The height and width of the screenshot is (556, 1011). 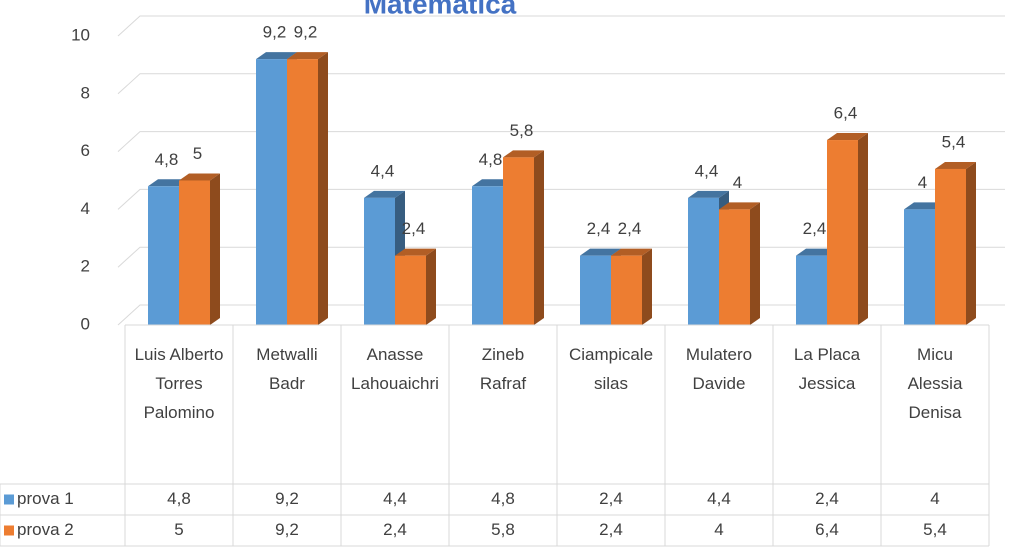 What do you see at coordinates (503, 529) in the screenshot?
I see `table-cell: 5,8` at bounding box center [503, 529].